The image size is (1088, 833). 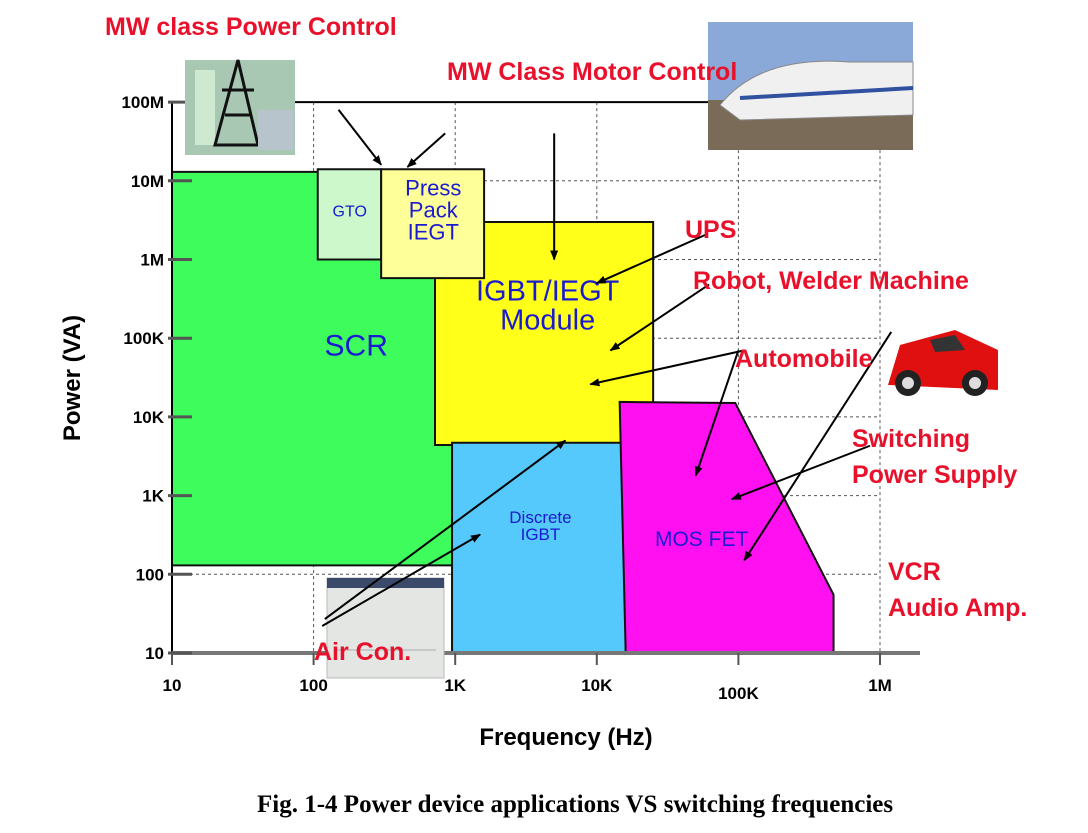 What do you see at coordinates (710, 230) in the screenshot?
I see `label-ups: UPS` at bounding box center [710, 230].